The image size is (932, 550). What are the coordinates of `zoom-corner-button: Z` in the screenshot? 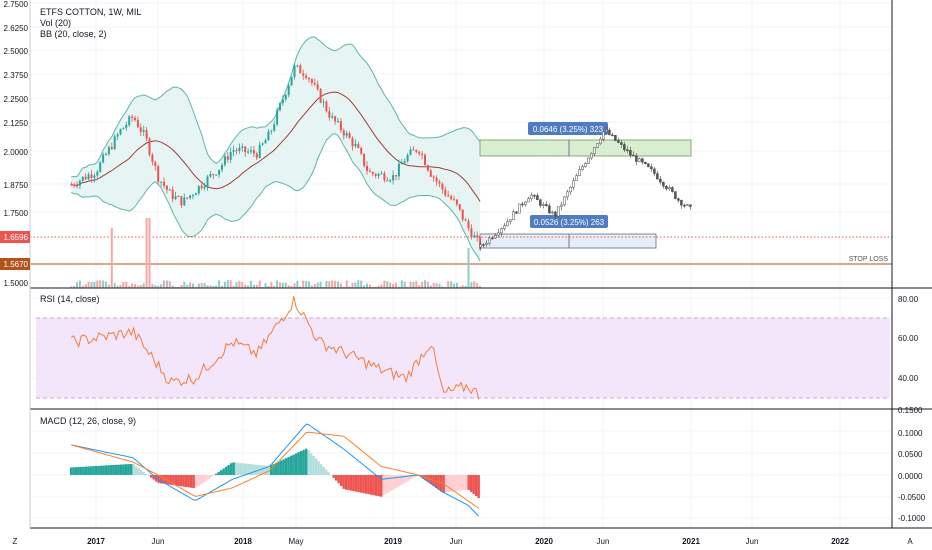 It's located at (15, 541).